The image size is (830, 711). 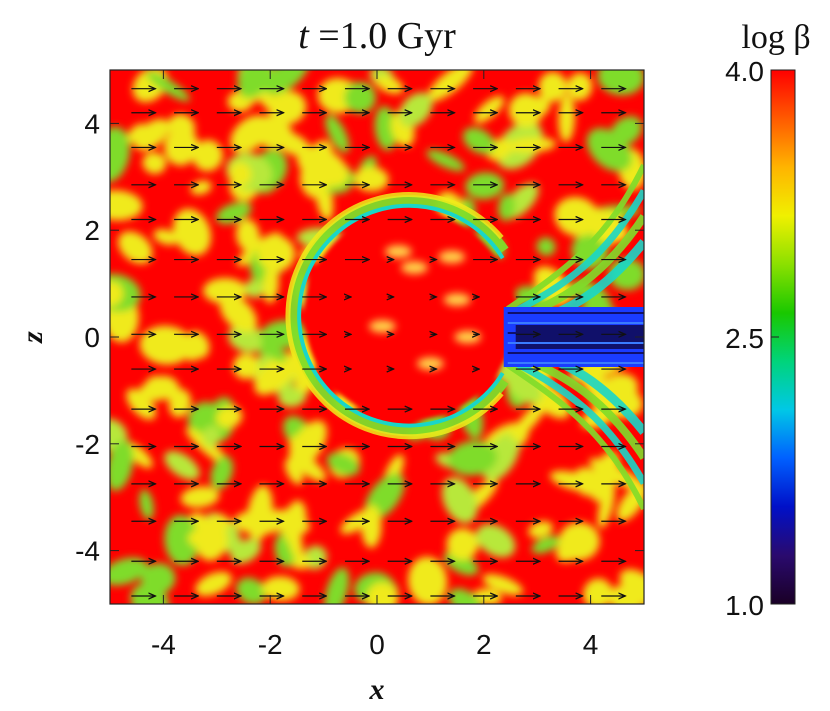 I want to click on chart-title: t =1.0 Gyr, so click(x=377, y=36).